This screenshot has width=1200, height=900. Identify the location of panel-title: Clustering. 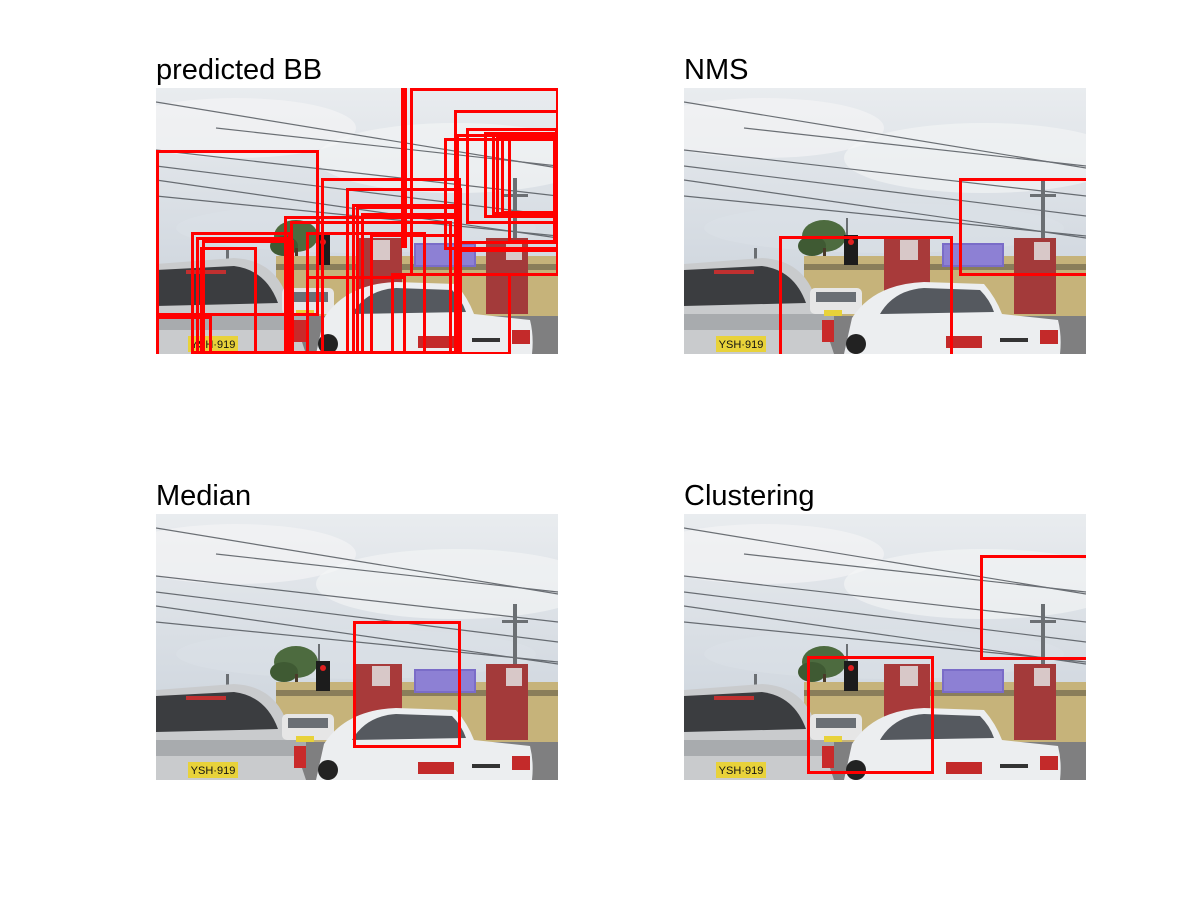
(749, 496).